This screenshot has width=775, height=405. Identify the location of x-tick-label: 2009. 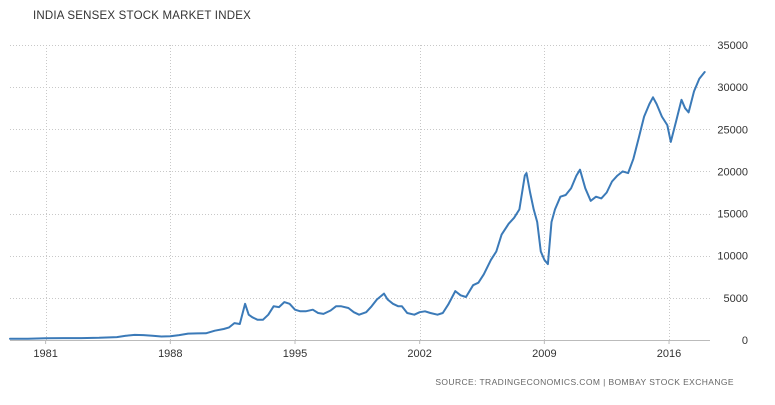
(544, 354).